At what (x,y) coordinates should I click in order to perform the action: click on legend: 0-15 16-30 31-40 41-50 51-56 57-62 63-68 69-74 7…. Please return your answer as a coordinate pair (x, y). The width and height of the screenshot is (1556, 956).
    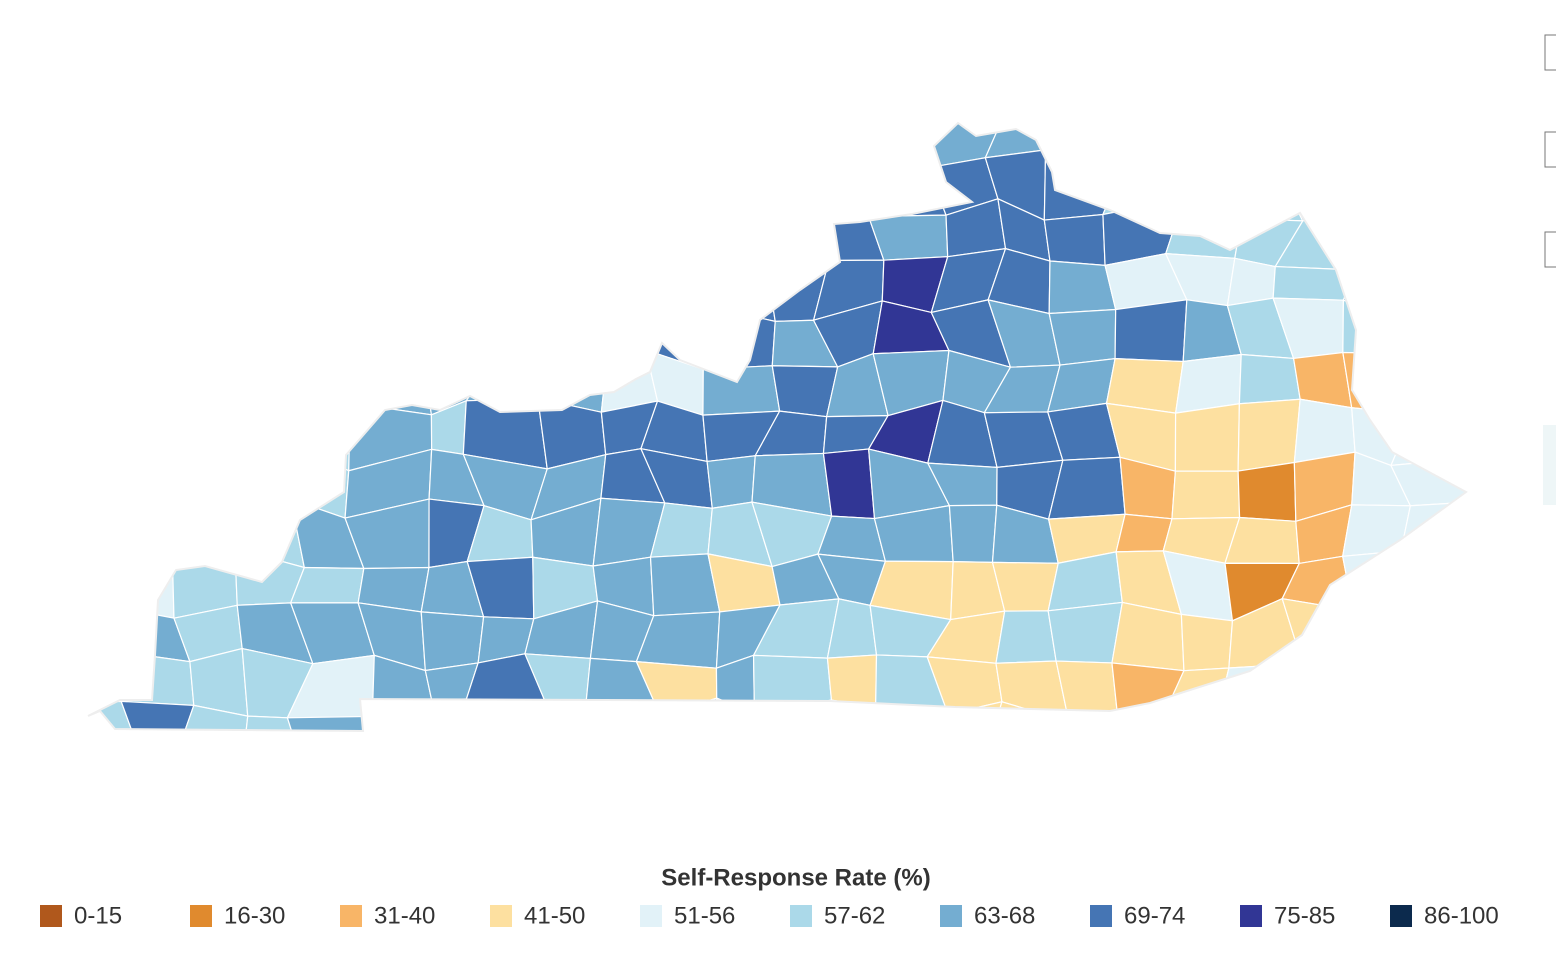
    Looking at the image, I should click on (769, 915).